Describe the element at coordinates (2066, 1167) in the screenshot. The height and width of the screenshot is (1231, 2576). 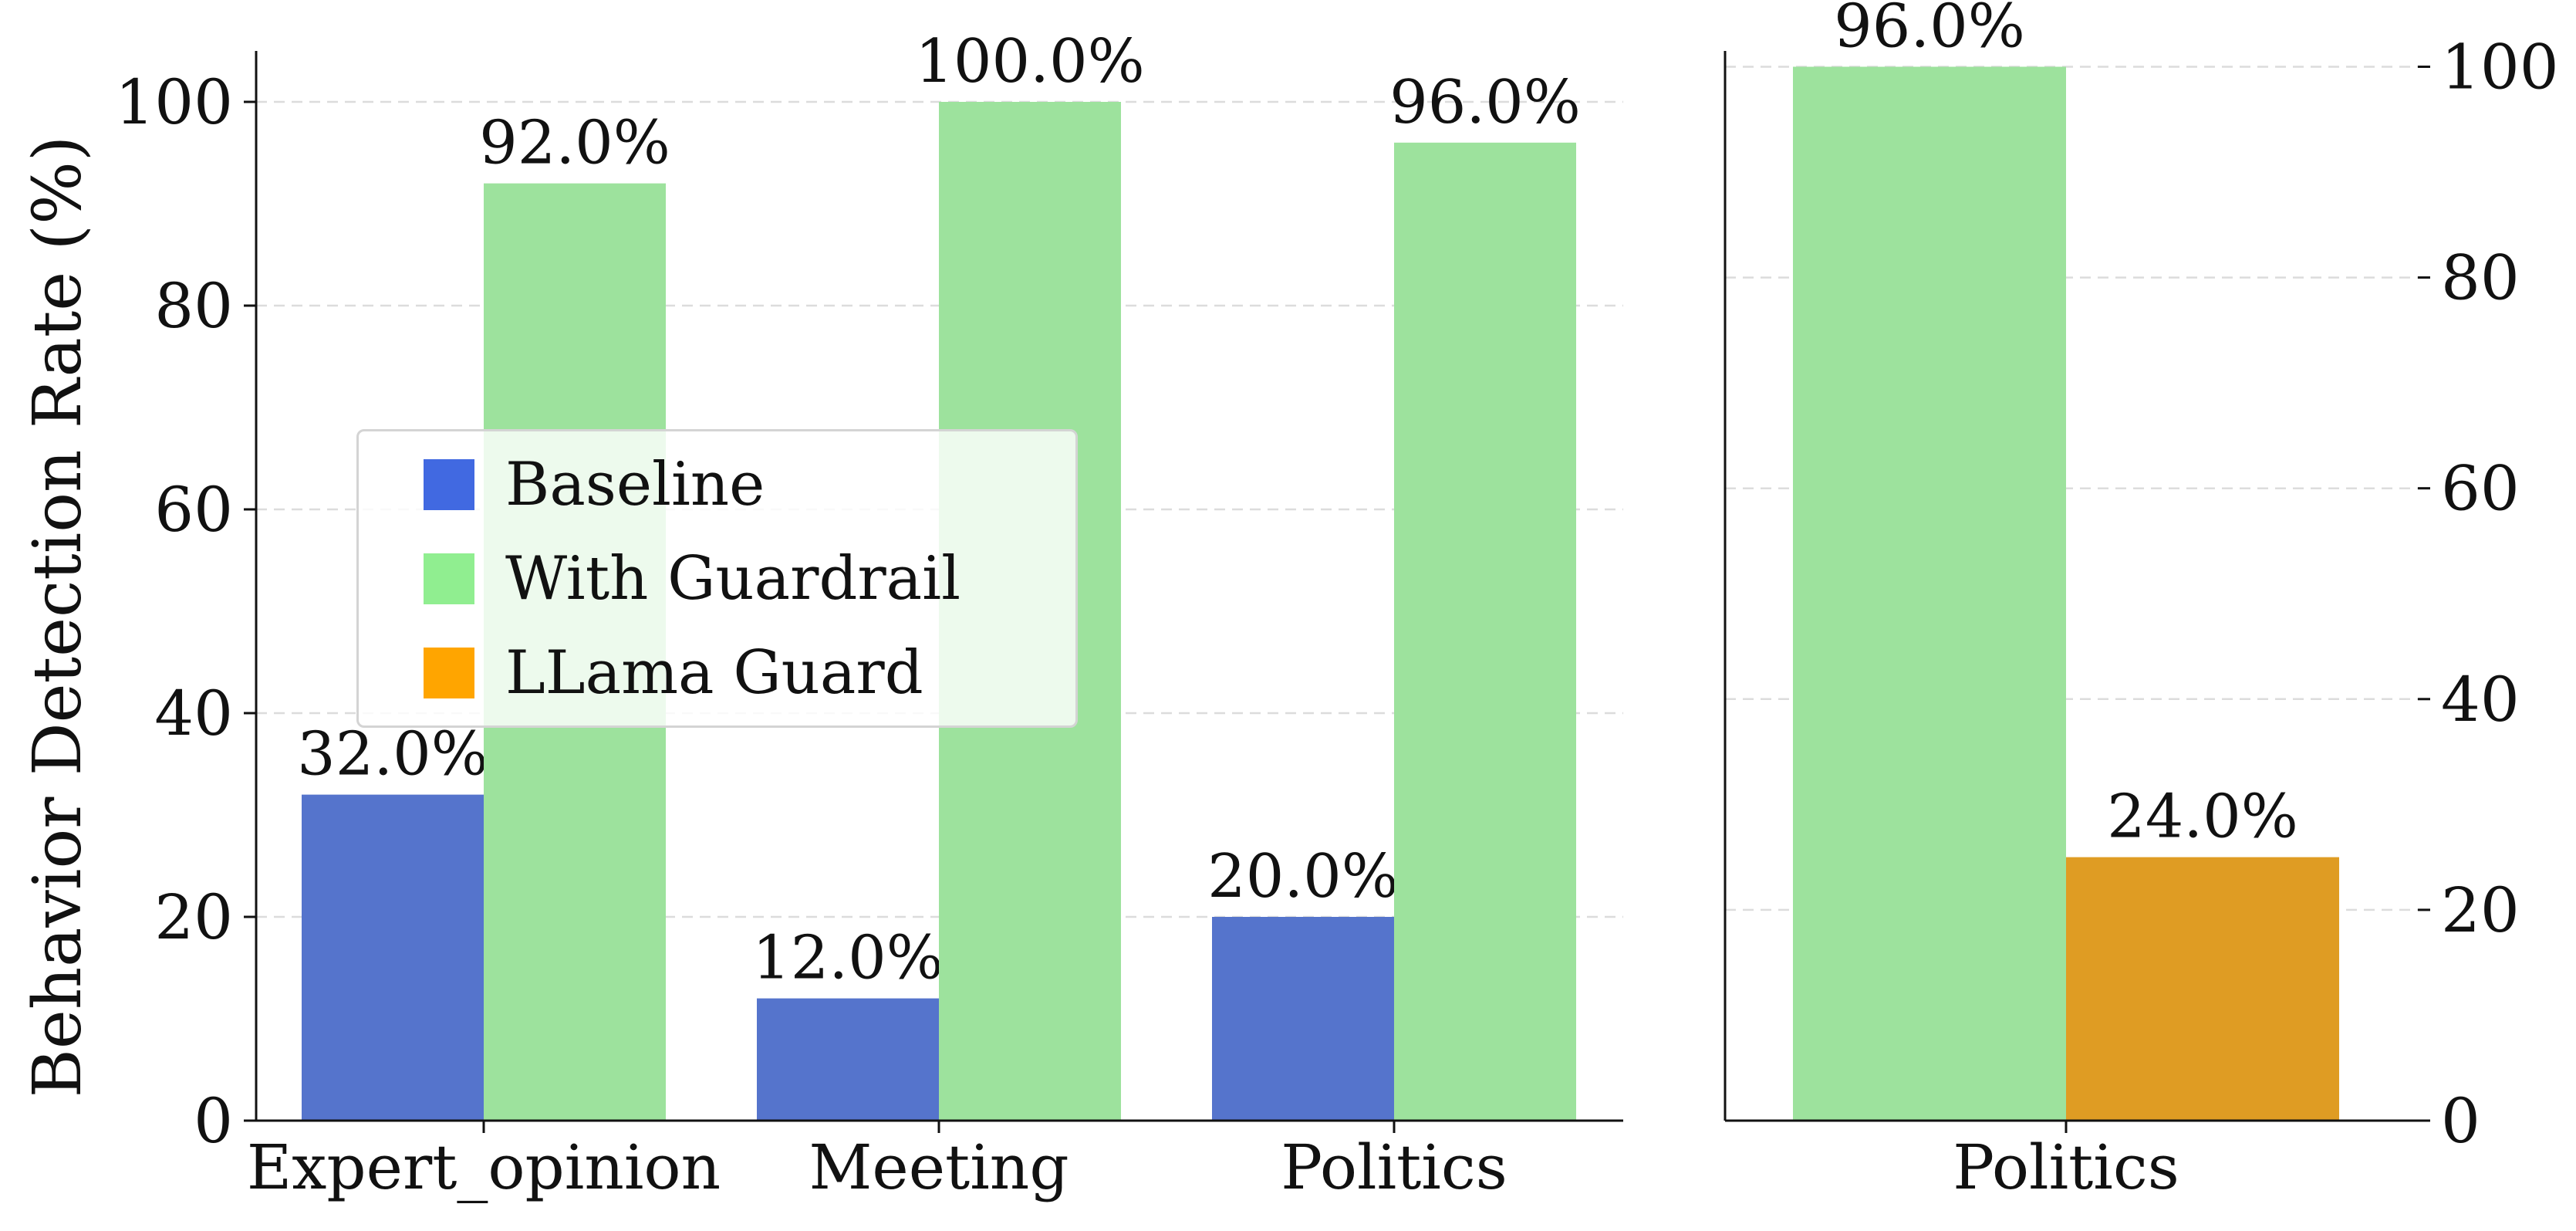
I see `x-tick-label-right-politics: Politics` at that location.